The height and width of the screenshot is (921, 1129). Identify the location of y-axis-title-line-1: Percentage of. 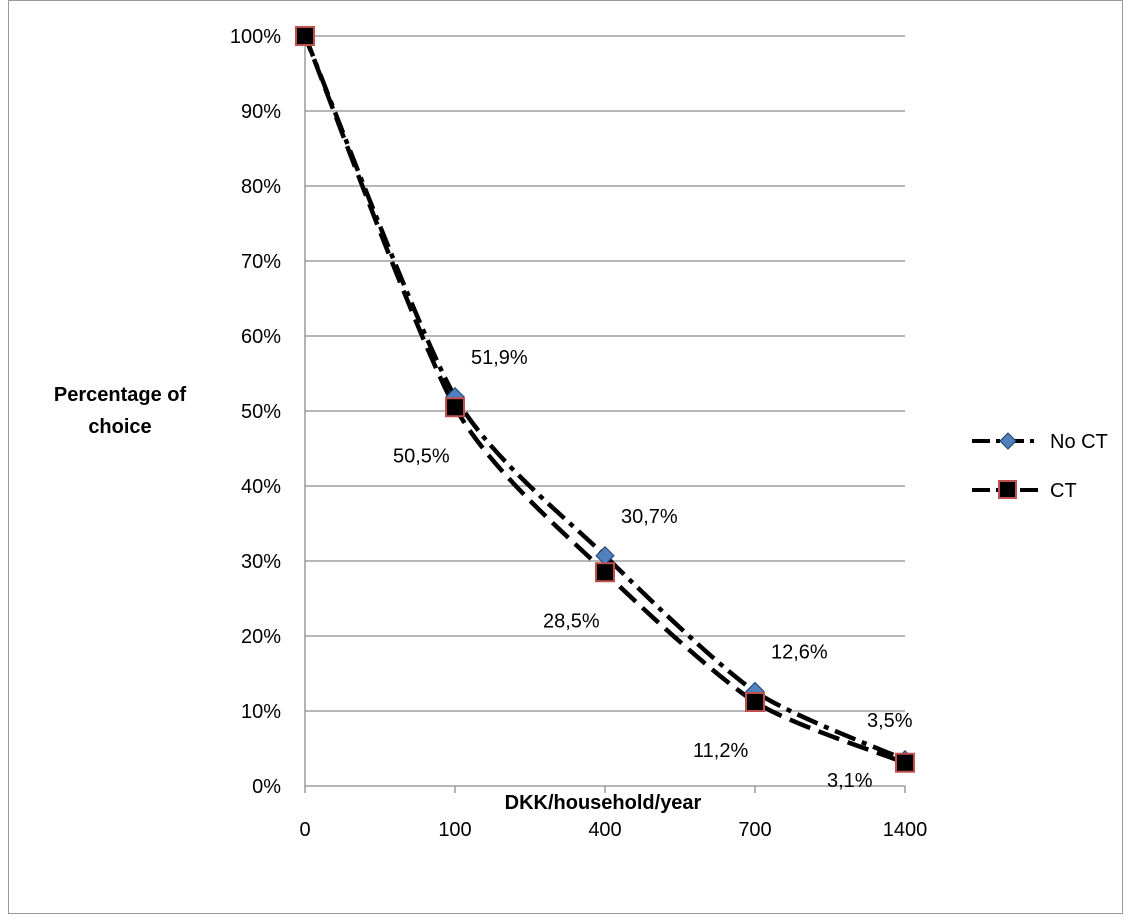
(120, 395).